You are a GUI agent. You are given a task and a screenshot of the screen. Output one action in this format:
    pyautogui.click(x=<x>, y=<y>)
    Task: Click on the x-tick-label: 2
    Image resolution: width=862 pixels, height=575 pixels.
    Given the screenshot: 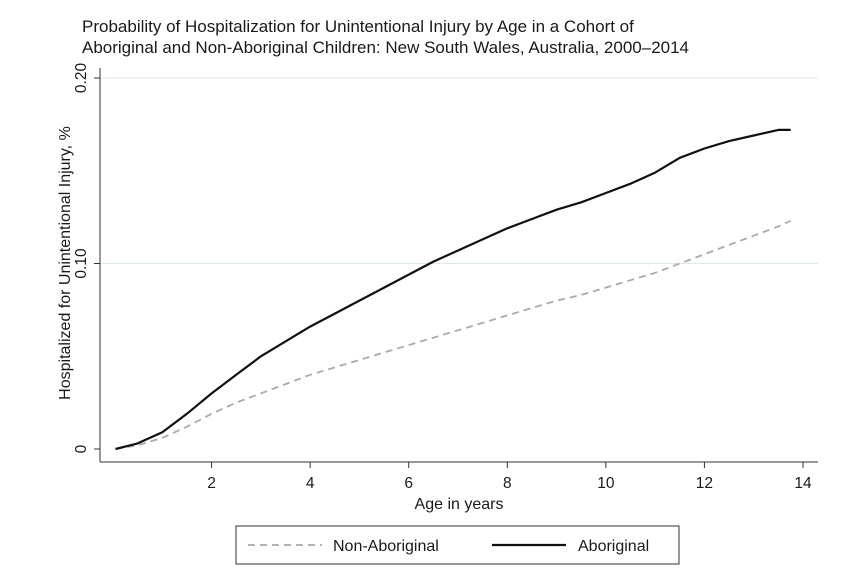 What is the action you would take?
    pyautogui.click(x=211, y=483)
    